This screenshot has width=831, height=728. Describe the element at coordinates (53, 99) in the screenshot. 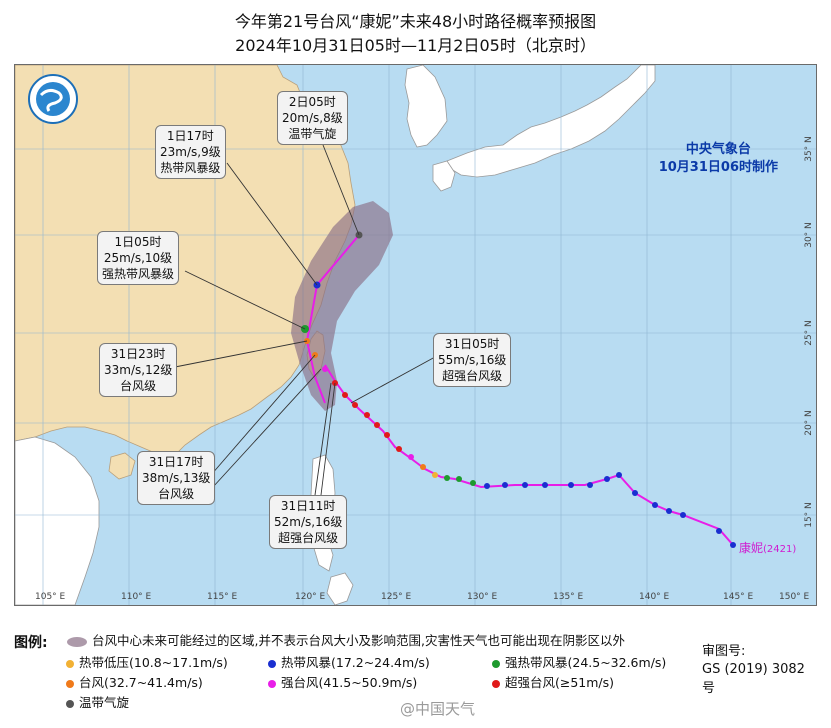

I see `cma-dragon-logo-icon` at that location.